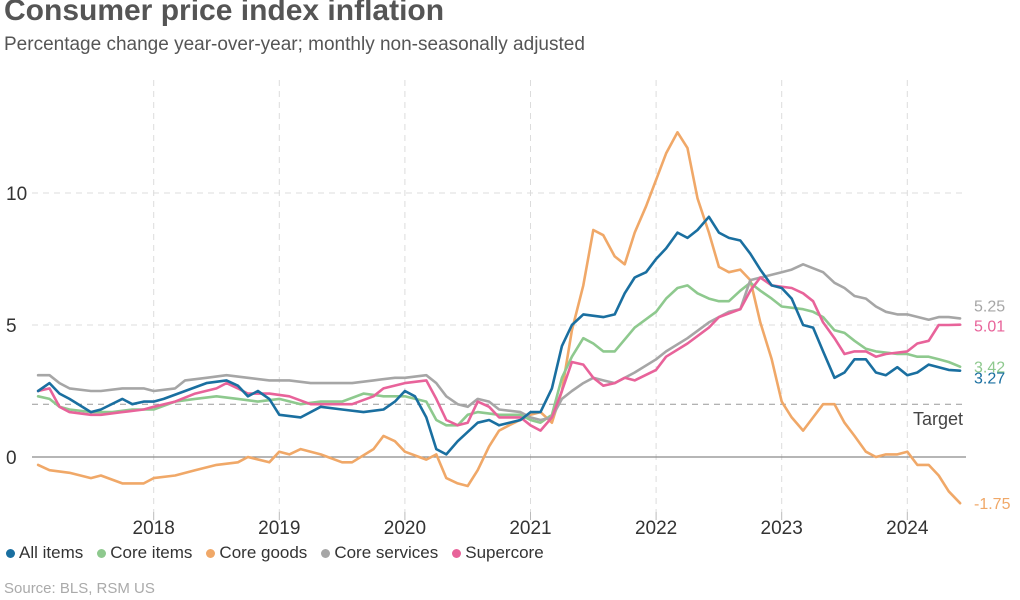 The width and height of the screenshot is (1020, 600). Describe the element at coordinates (11, 326) in the screenshot. I see `y-tick-label: 5` at that location.